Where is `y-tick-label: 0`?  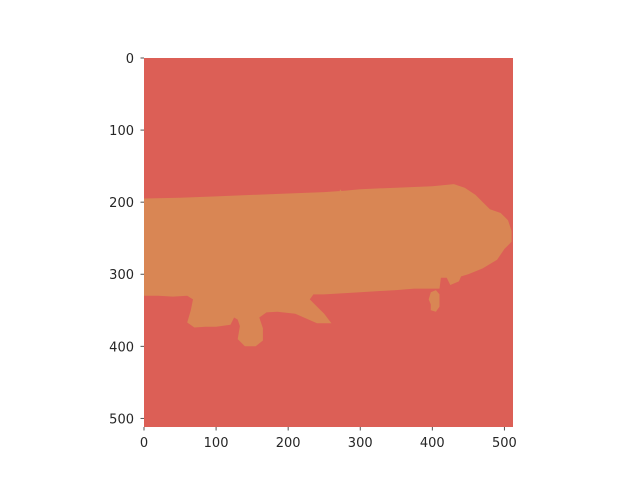 y-tick-label: 0 is located at coordinates (130, 59).